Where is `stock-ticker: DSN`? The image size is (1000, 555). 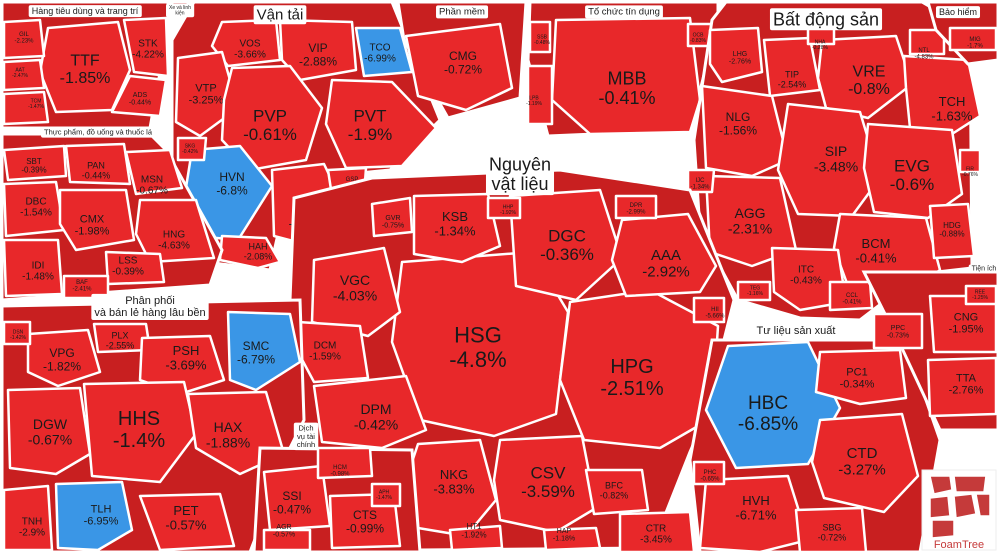
stock-ticker: DSN is located at coordinates (18, 332).